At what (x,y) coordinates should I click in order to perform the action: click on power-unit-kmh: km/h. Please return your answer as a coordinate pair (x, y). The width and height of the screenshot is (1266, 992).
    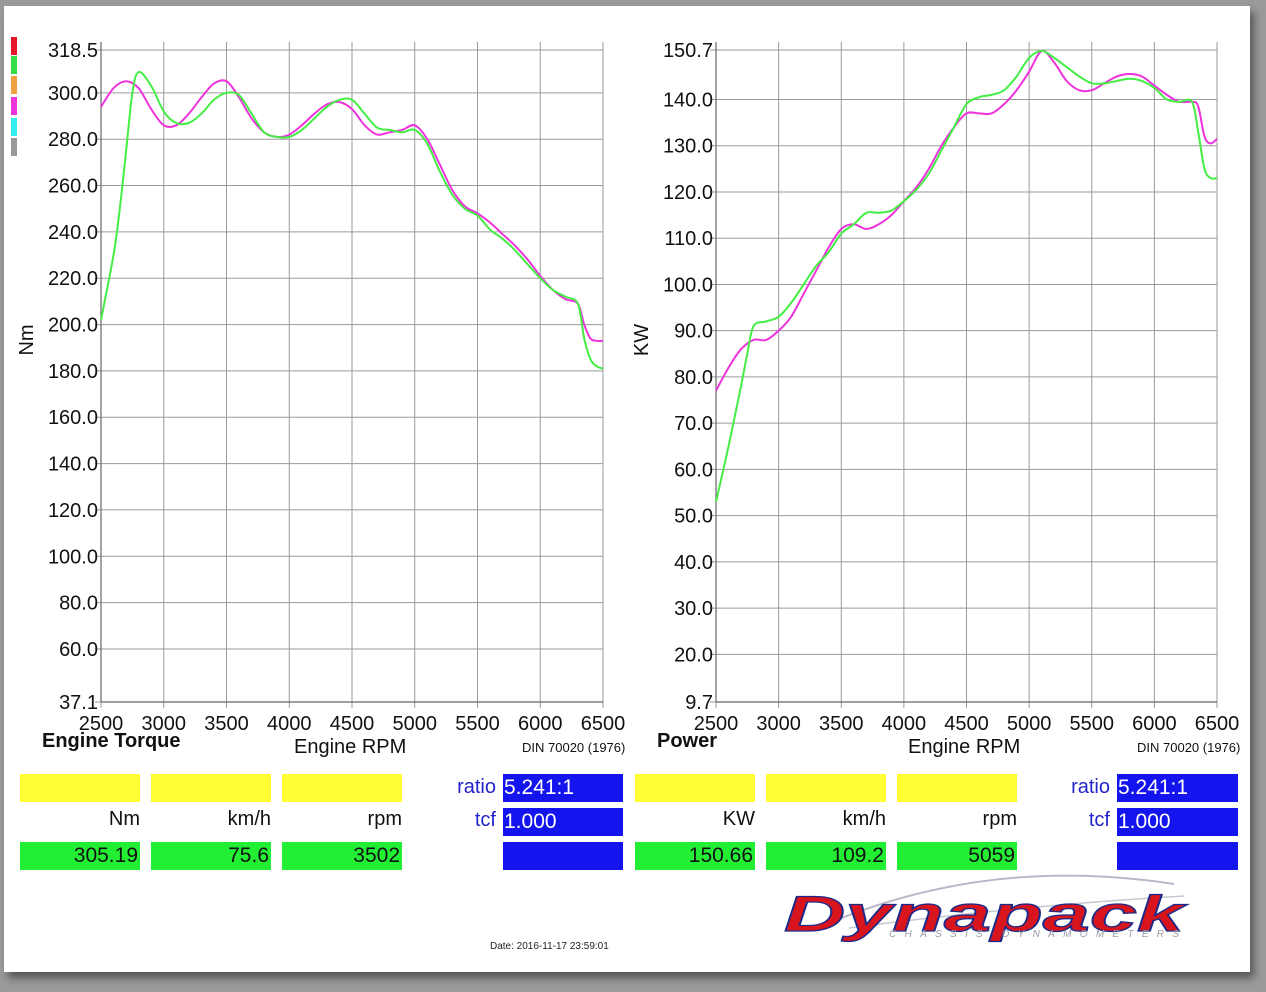
    Looking at the image, I should click on (864, 819).